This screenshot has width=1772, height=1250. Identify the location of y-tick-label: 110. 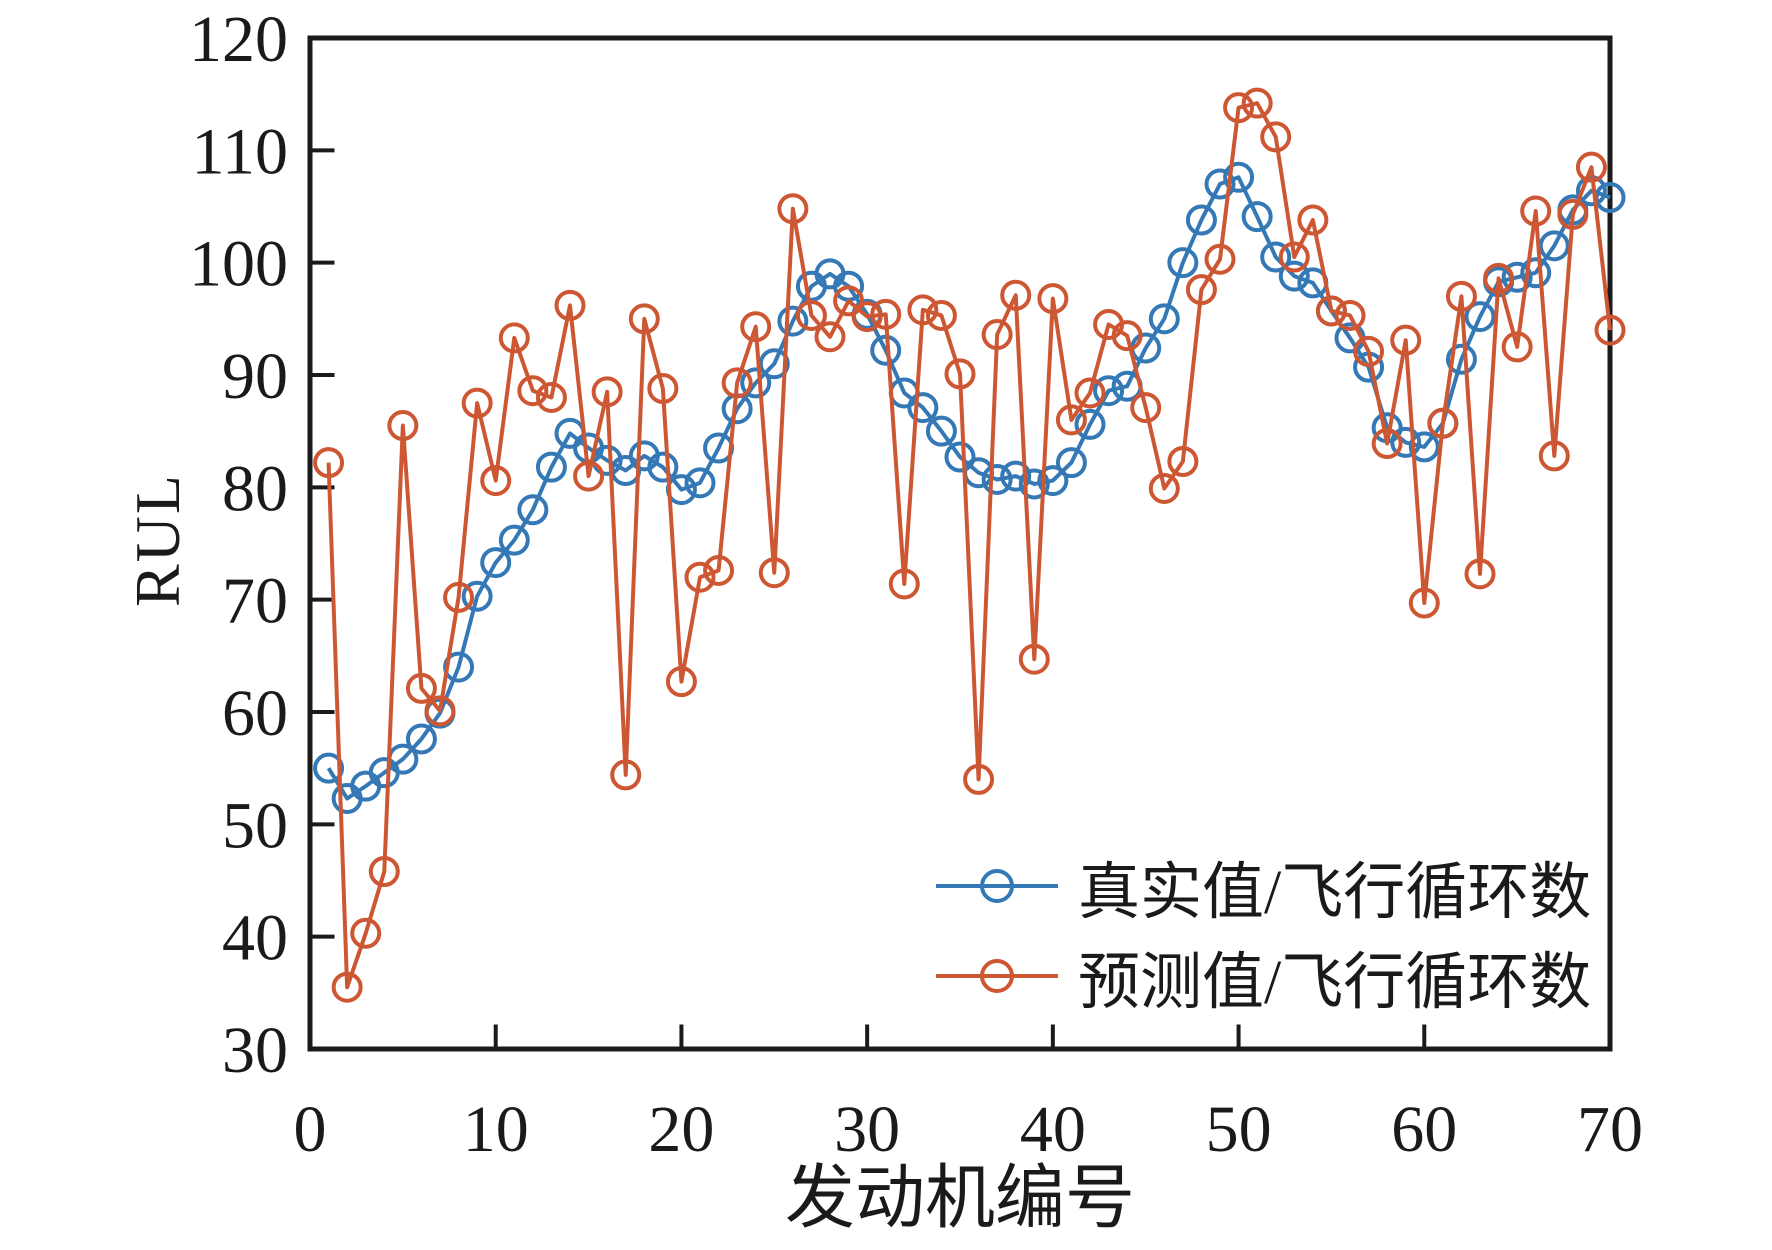
(239, 151).